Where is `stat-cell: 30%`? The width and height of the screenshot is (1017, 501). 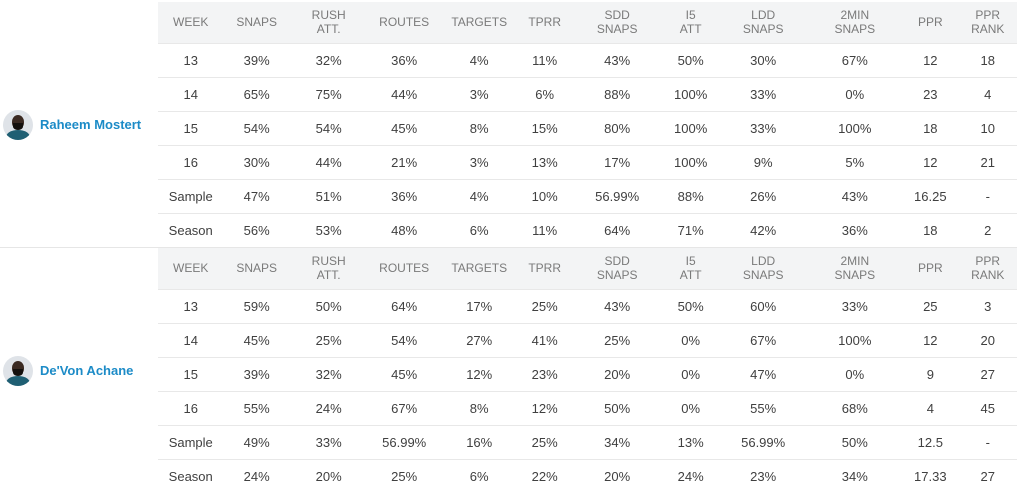
stat-cell: 30% is located at coordinates (763, 59).